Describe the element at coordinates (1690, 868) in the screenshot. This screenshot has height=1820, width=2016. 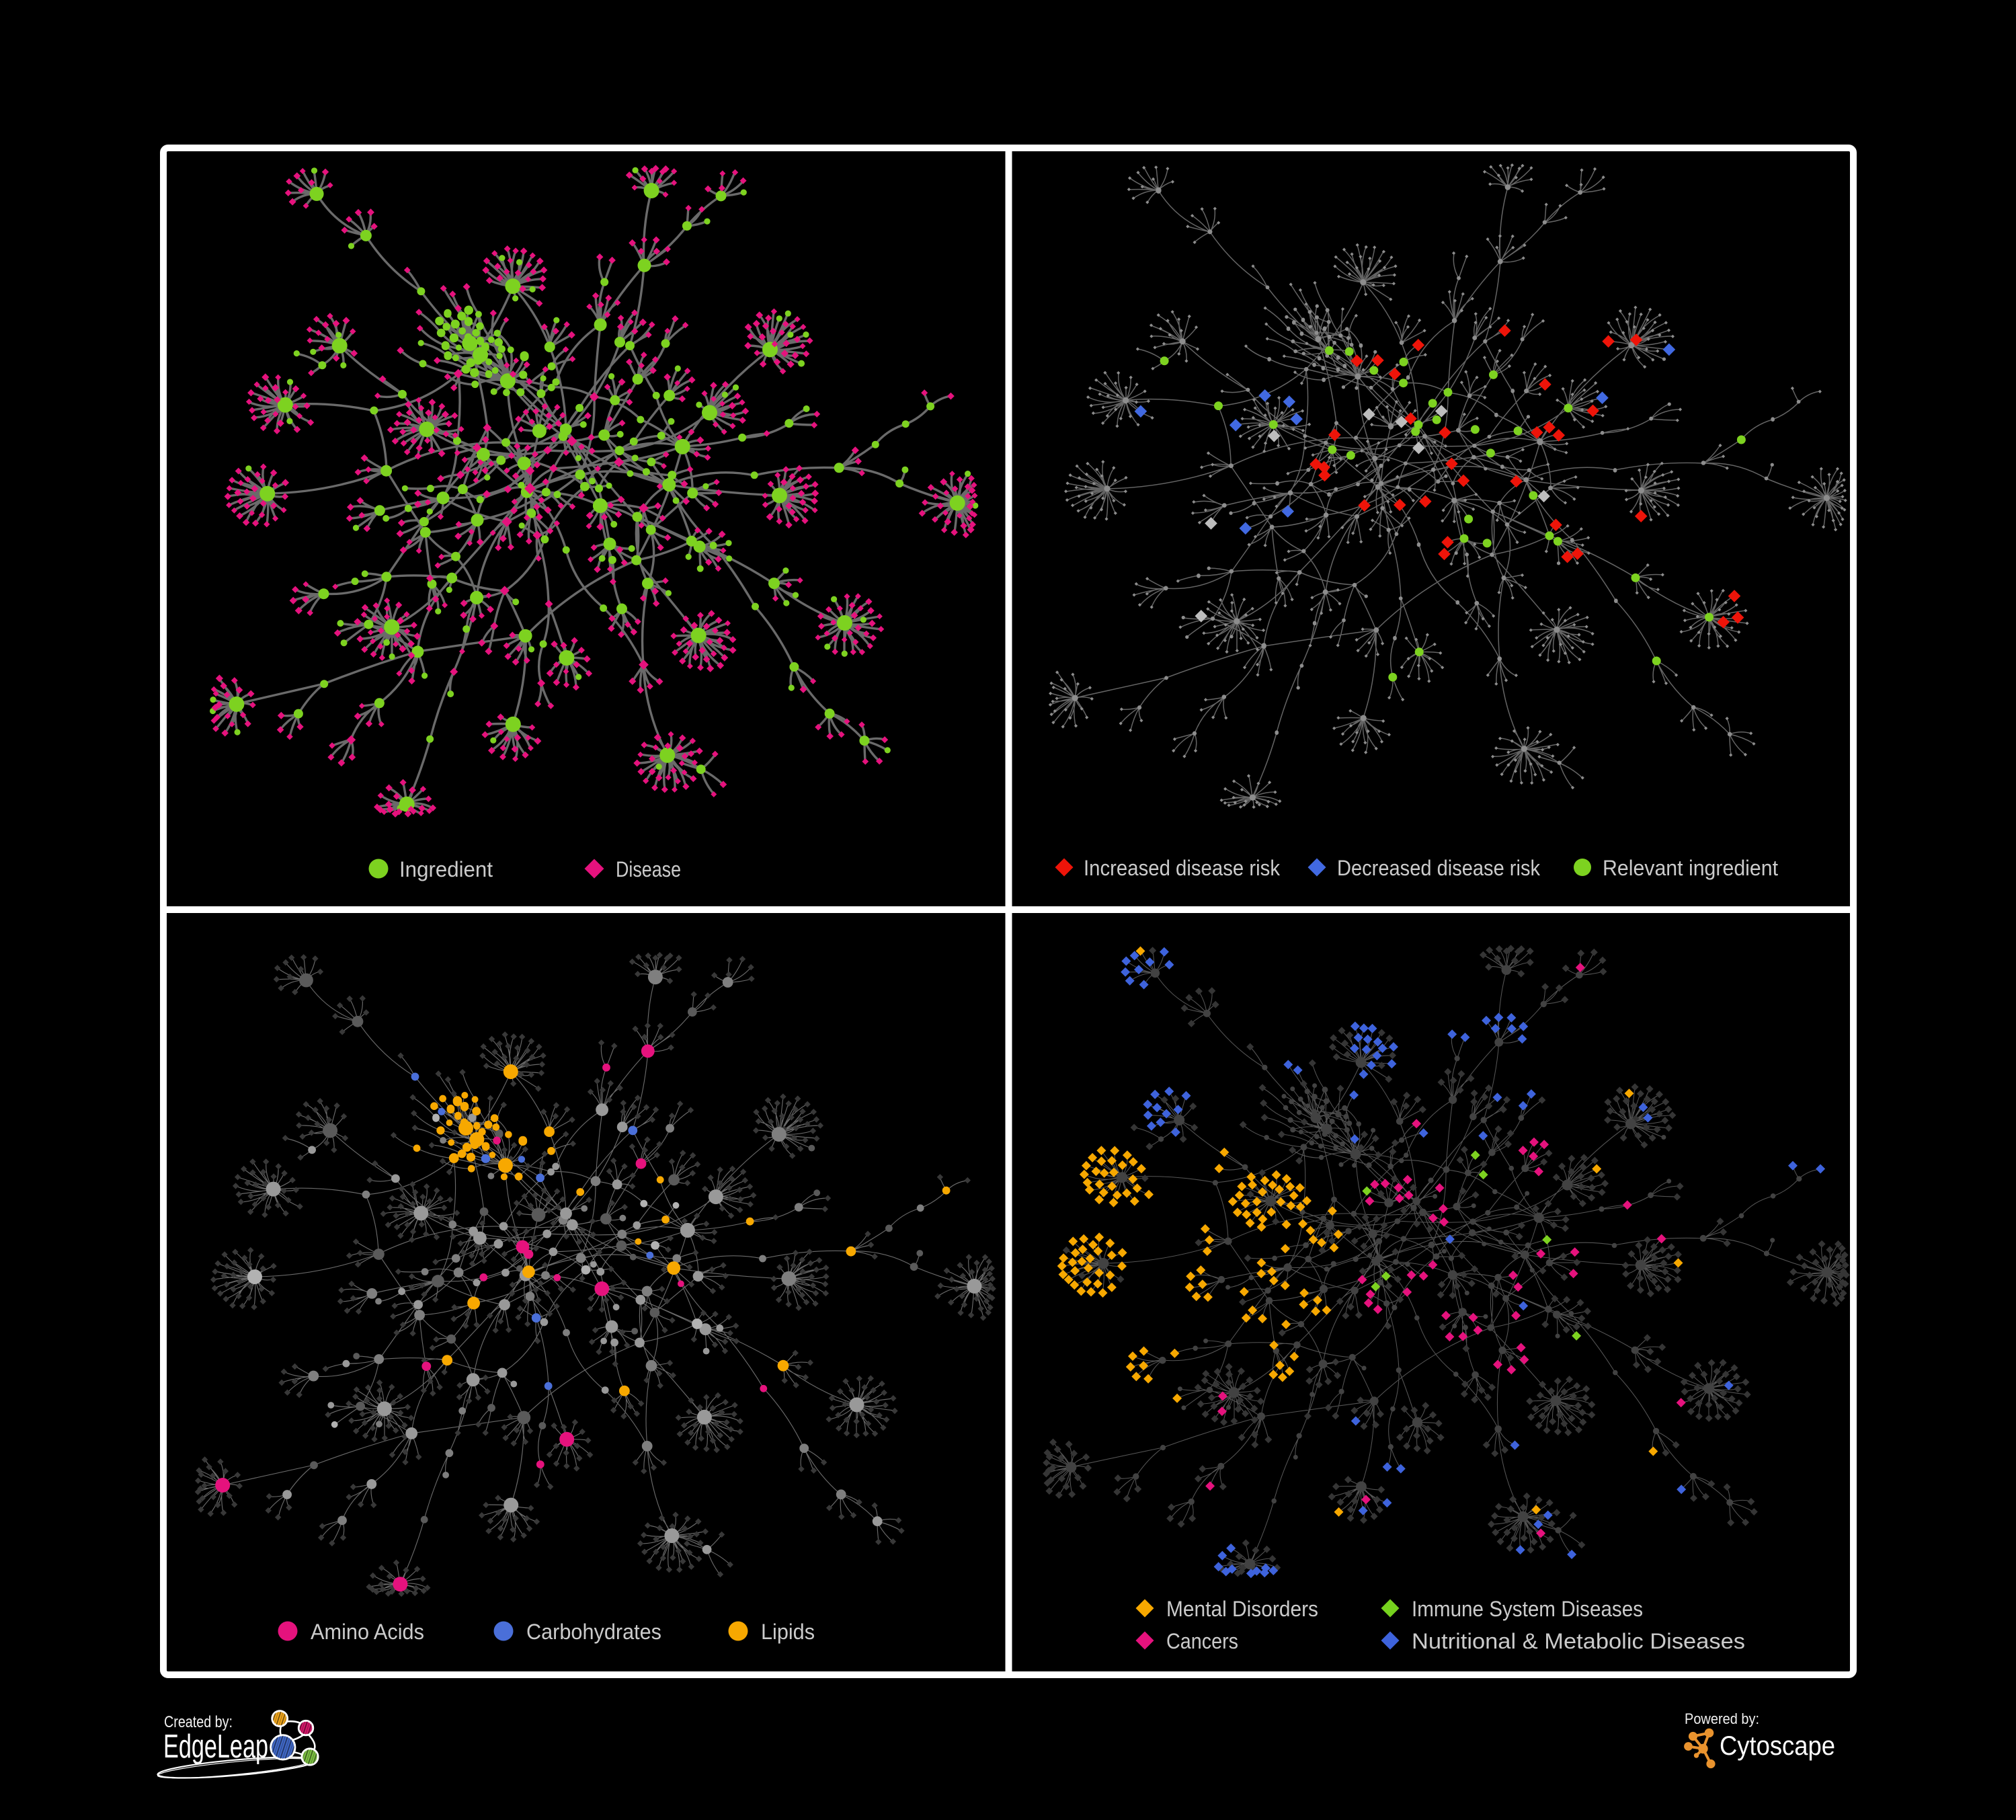
I see `svg-text: Relevant ingredient` at that location.